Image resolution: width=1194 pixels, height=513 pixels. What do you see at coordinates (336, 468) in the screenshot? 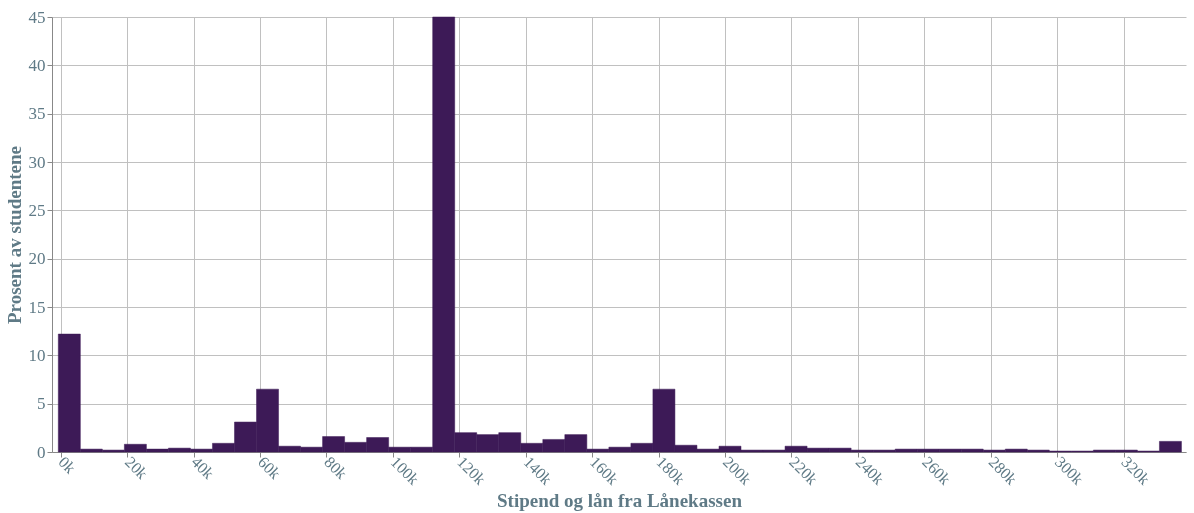
I see `x-tick-label: 80k` at bounding box center [336, 468].